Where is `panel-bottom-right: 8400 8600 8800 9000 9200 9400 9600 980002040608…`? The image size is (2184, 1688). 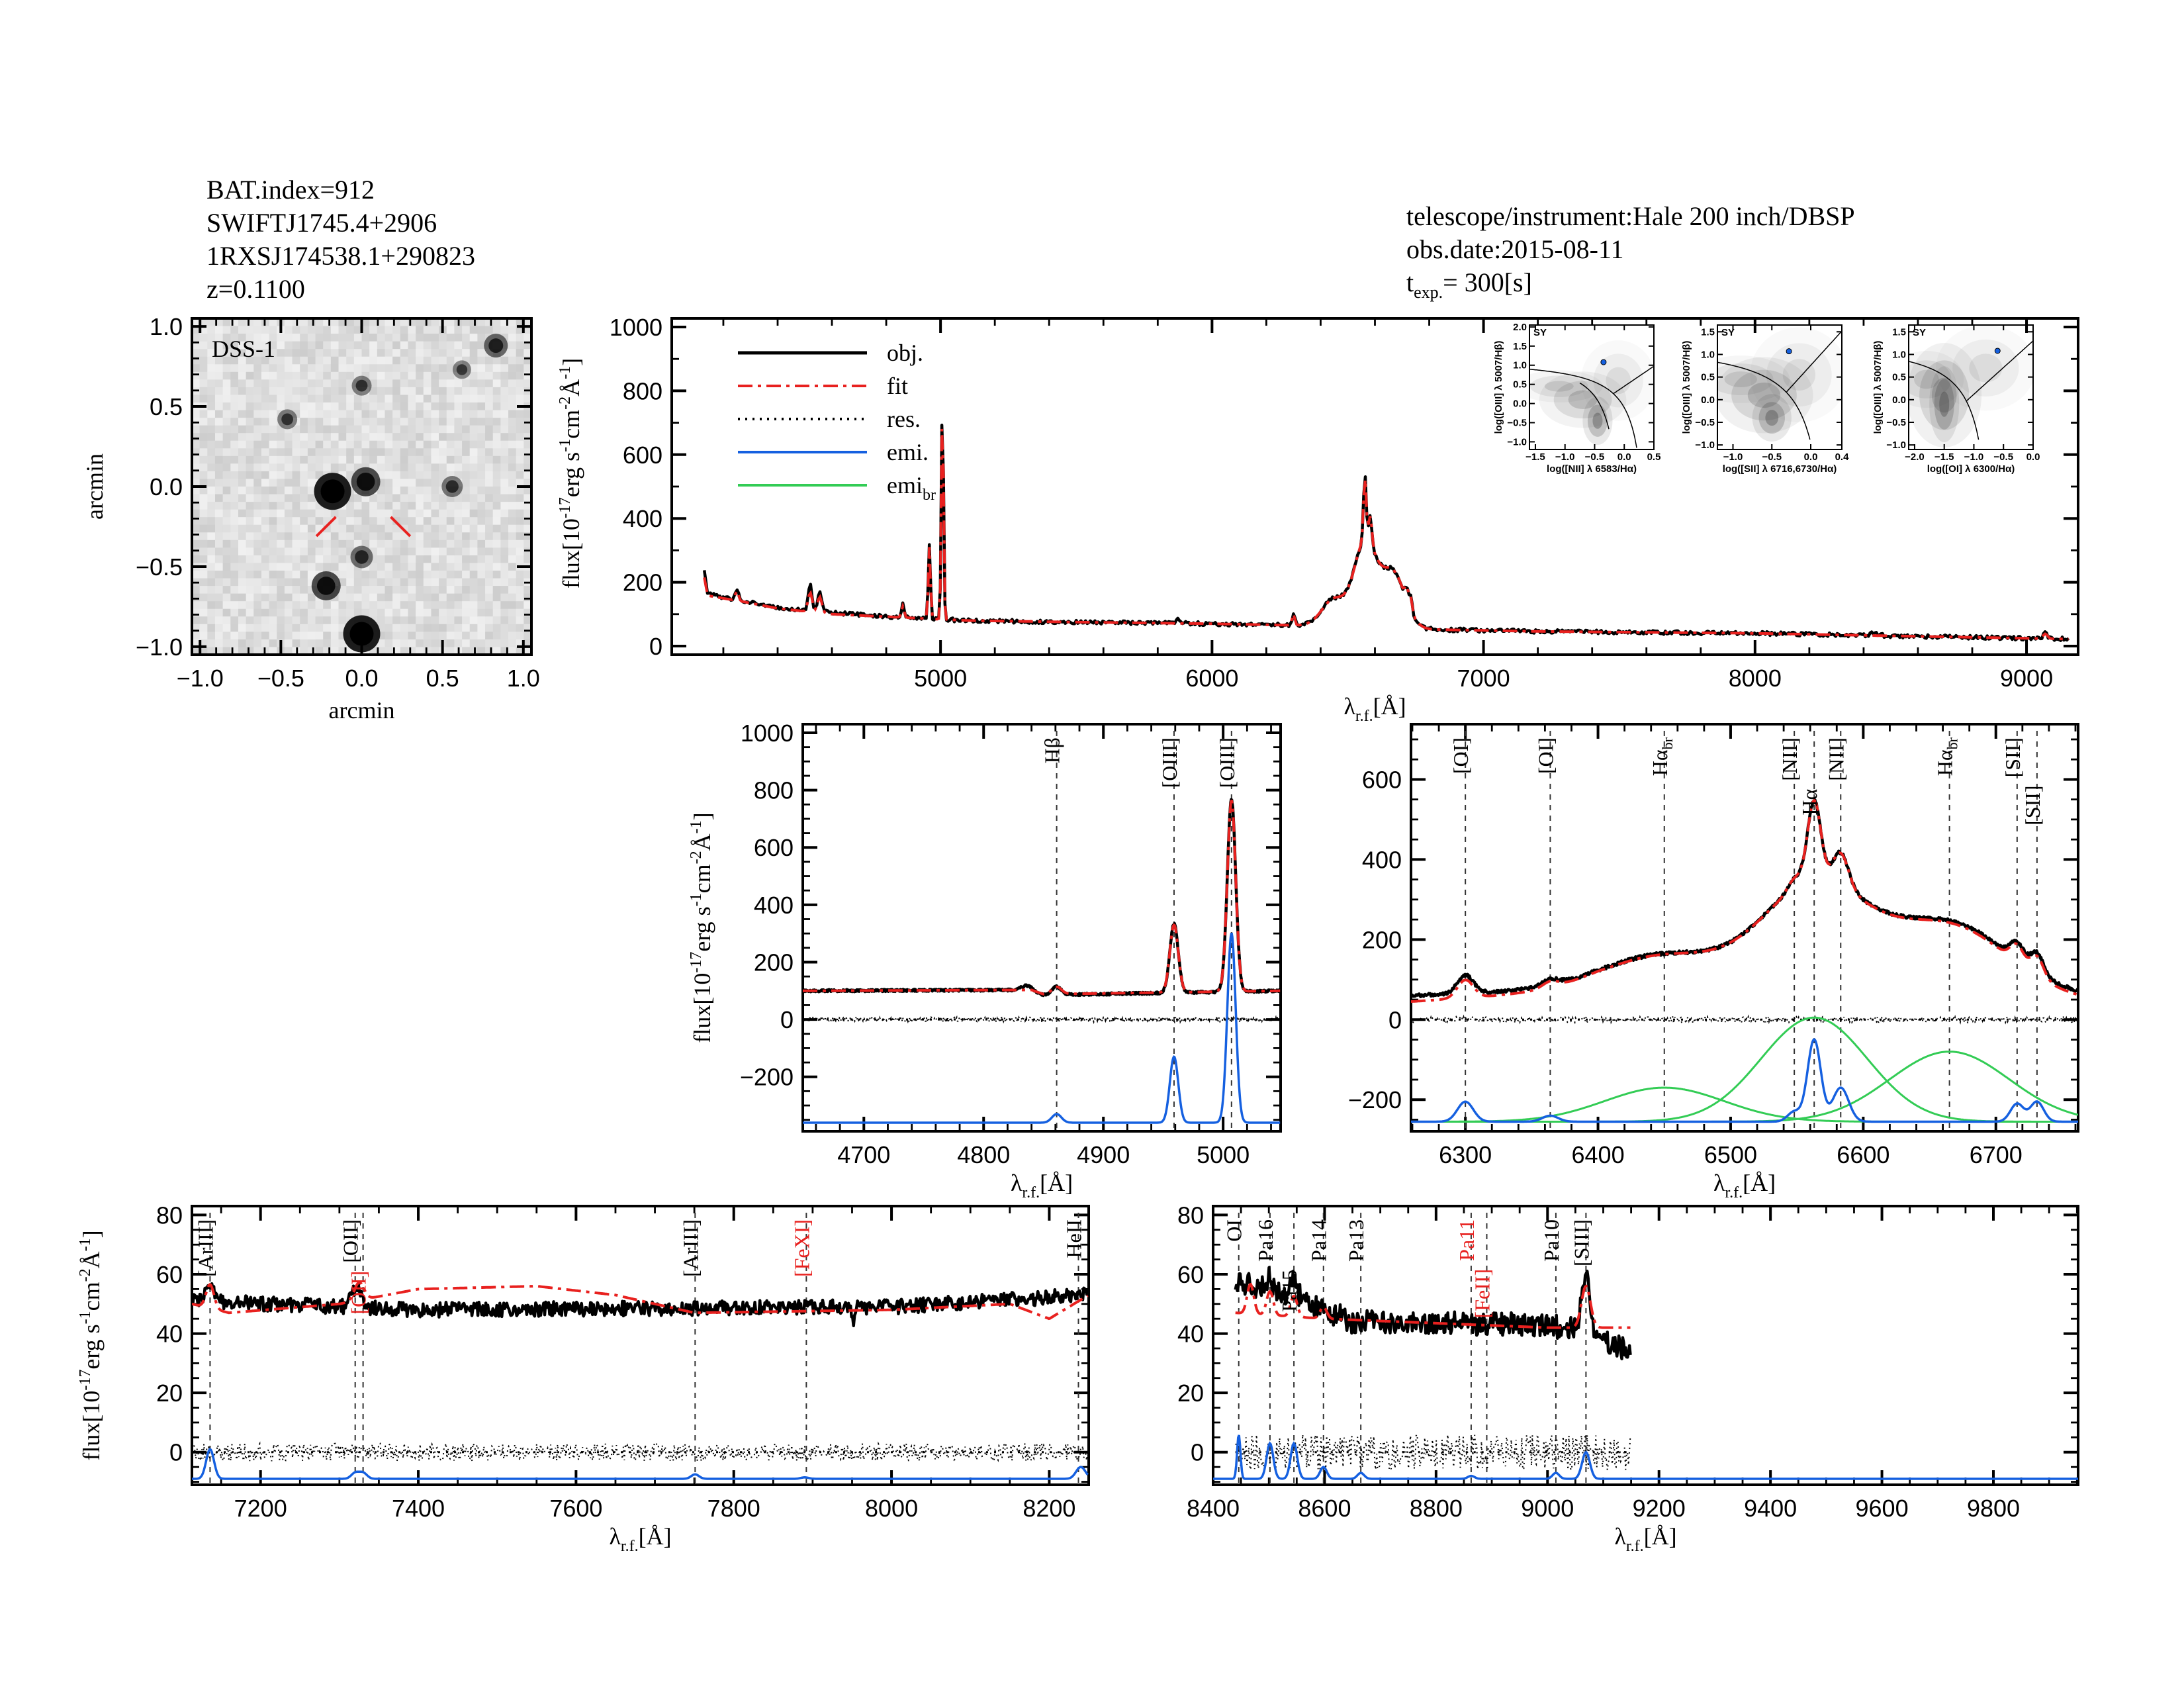 panel-bottom-right: 8400 8600 8800 9000 9200 9400 9600 980002040608… is located at coordinates (1628, 1378).